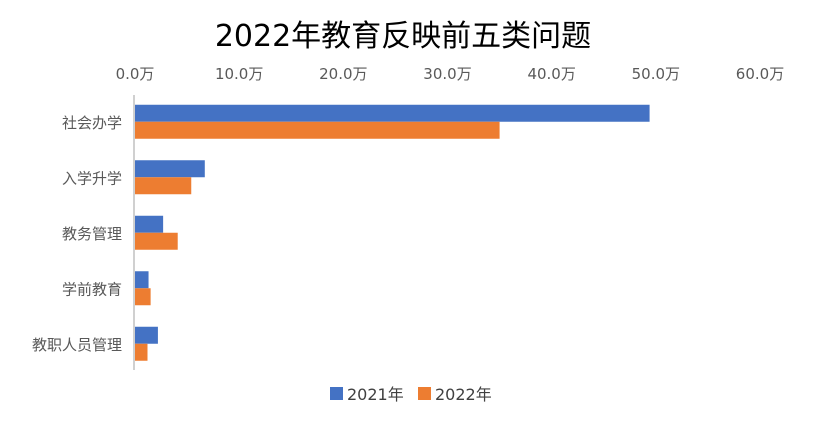 This screenshot has width=831, height=426. Describe the element at coordinates (156, 241) in the screenshot. I see `bar-2022年-教务管理` at that location.